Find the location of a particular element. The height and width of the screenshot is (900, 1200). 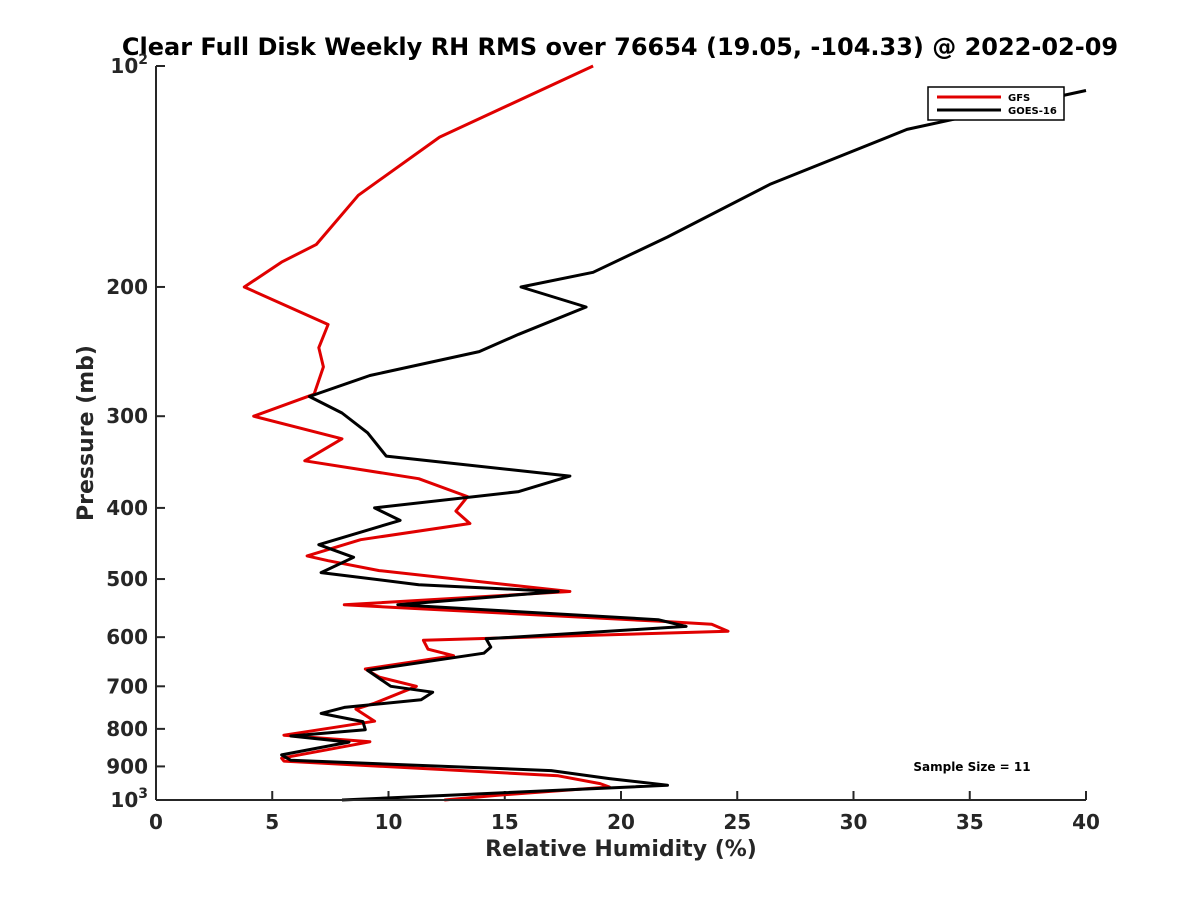

y-tick-value: 500 is located at coordinates (127, 579).